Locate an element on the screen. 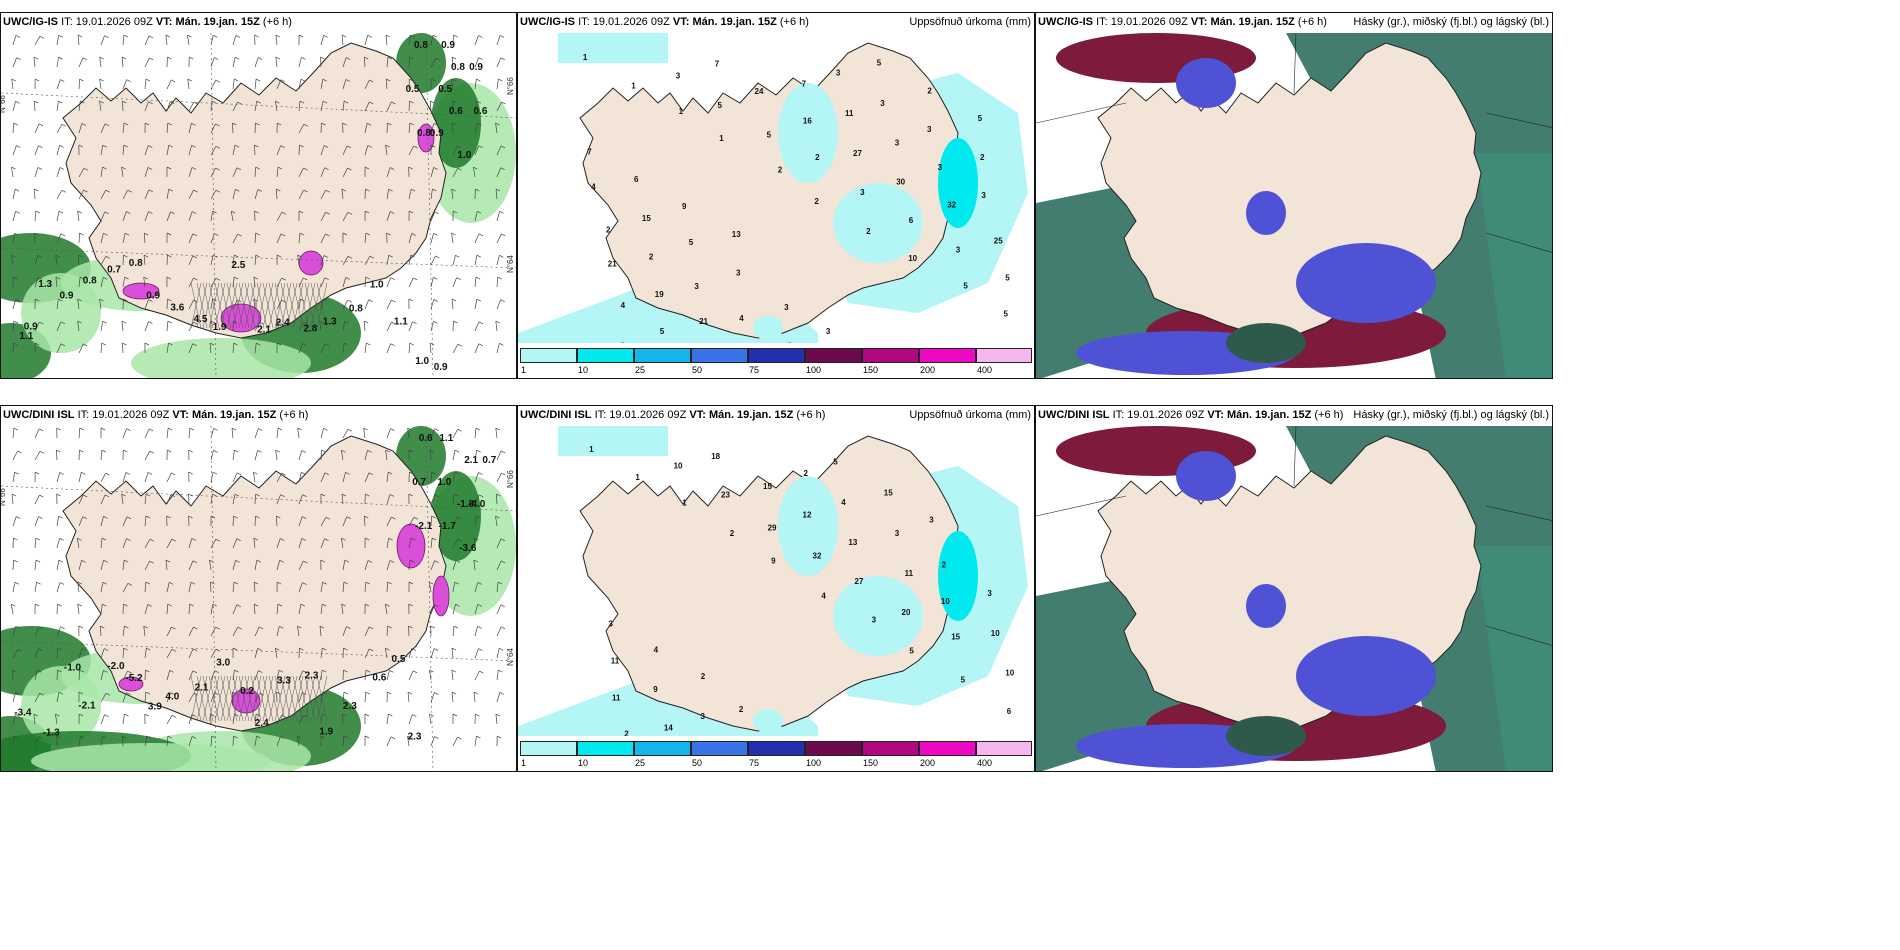  wind-value-label: 2.1 is located at coordinates (471, 460).